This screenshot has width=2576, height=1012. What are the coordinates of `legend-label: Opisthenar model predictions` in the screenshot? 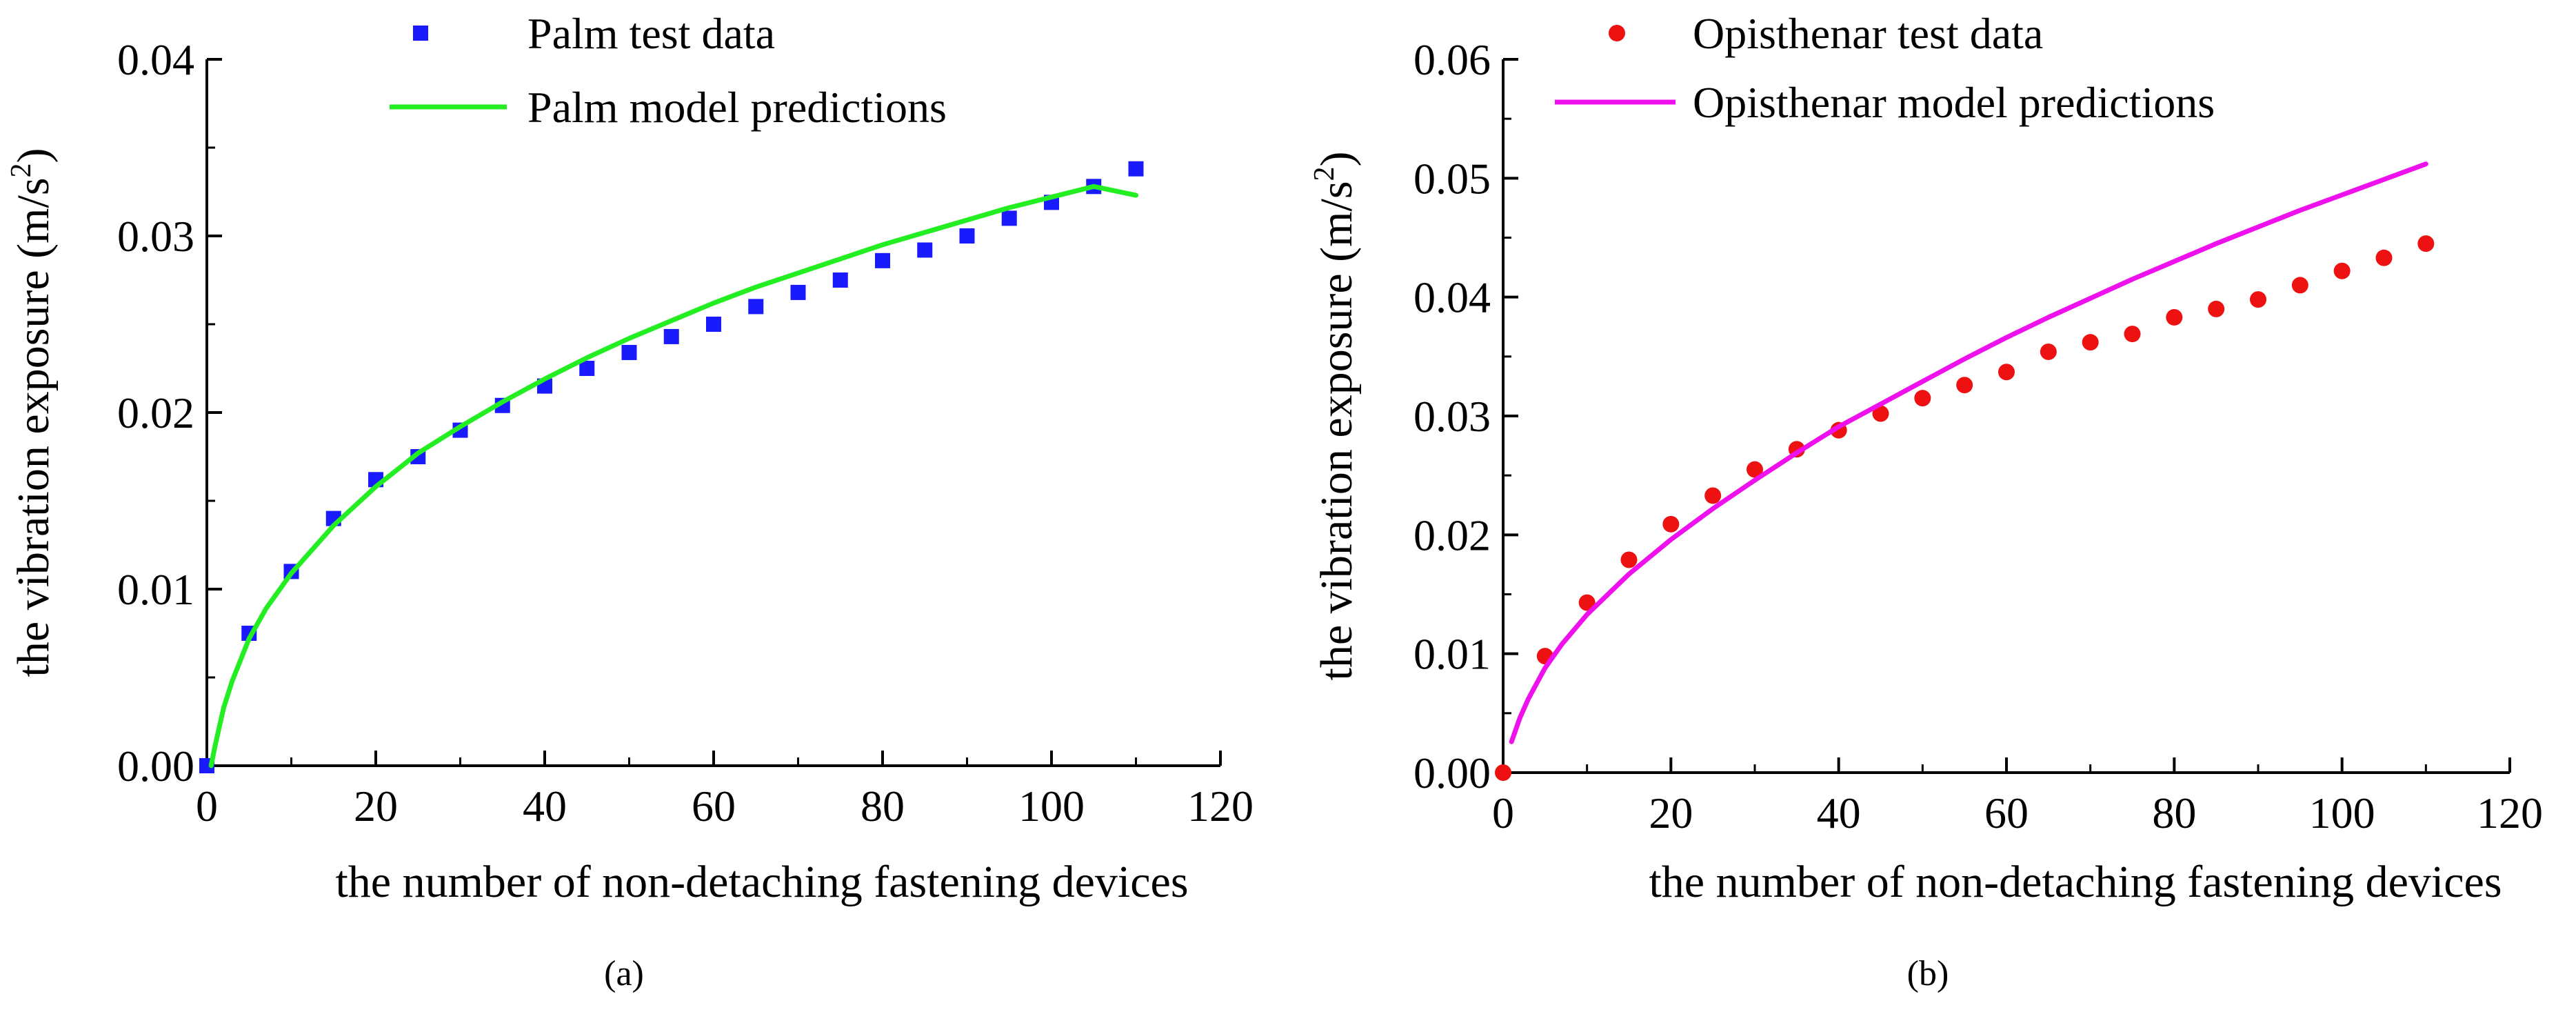 It's located at (1954, 102).